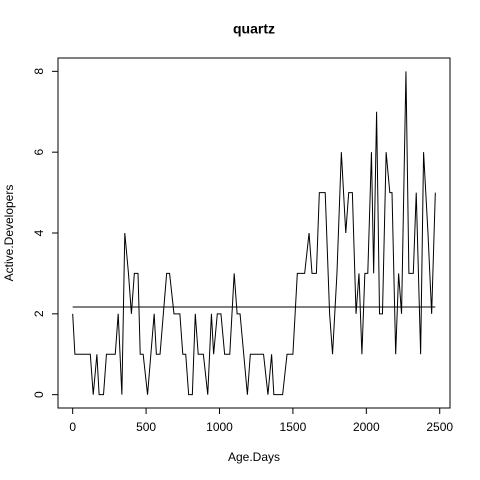 This screenshot has height=480, width=480. I want to click on x-tick-label: 1000, so click(219, 427).